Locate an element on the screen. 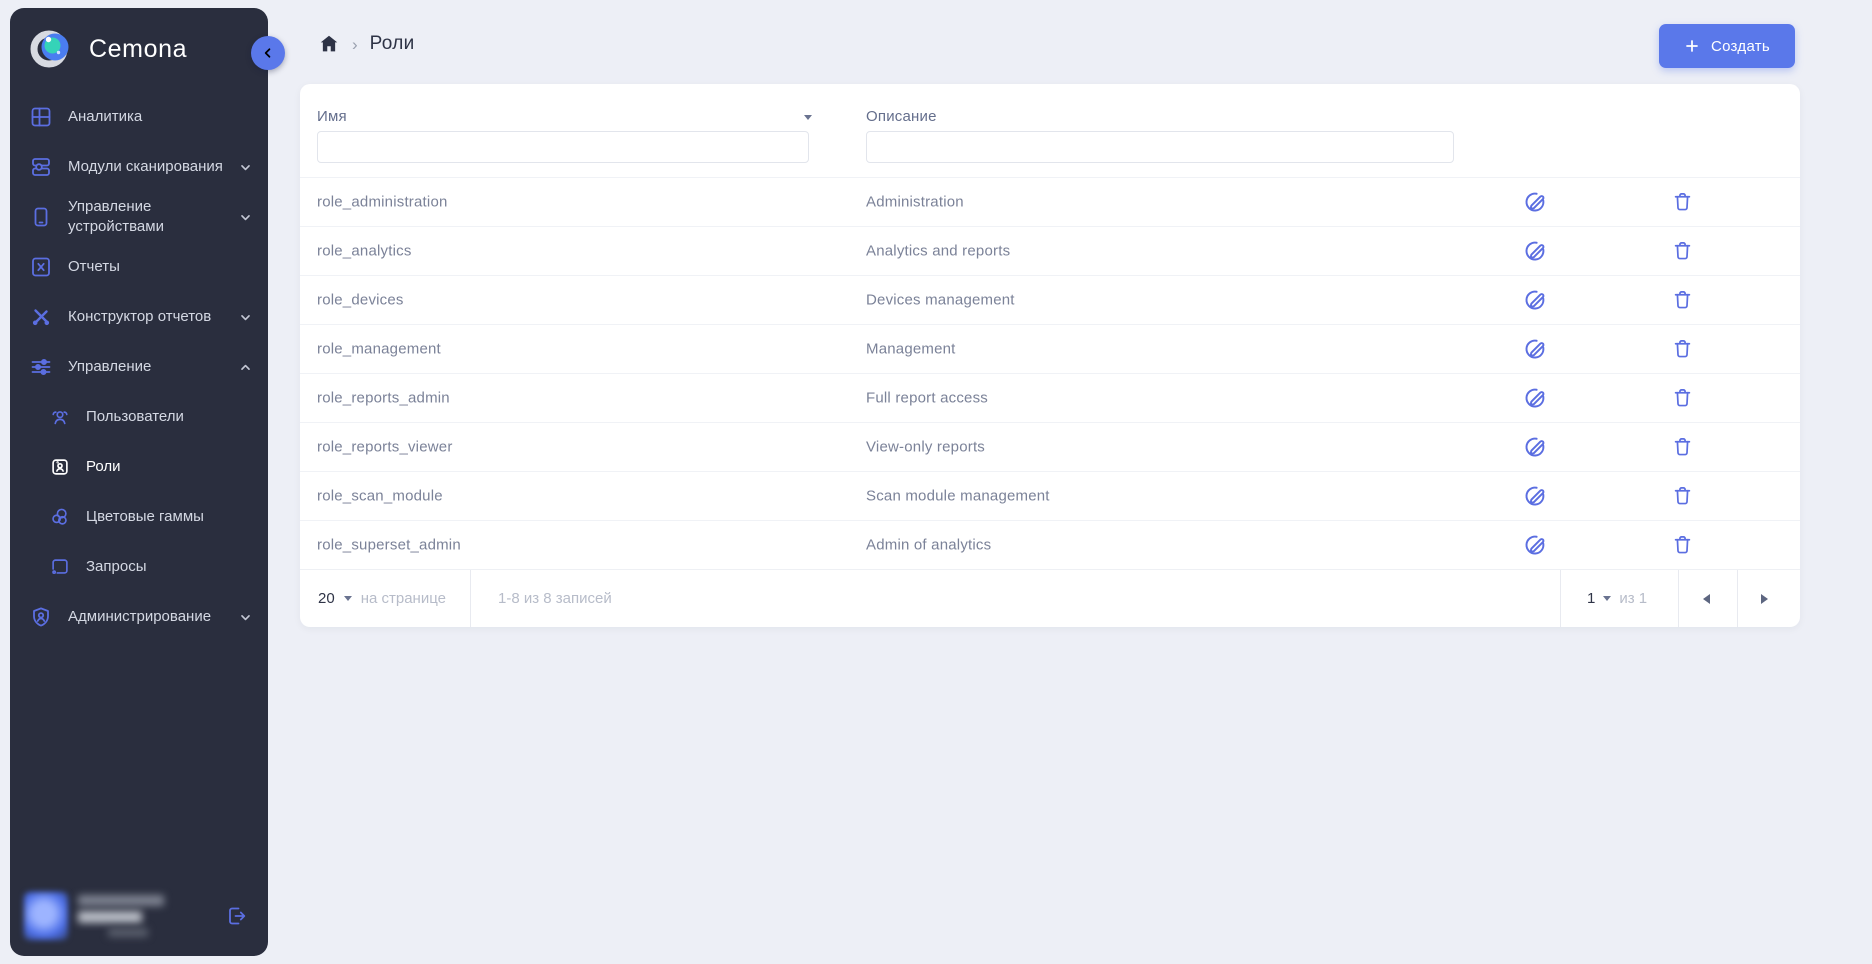 This screenshot has height=964, width=1872. sidebar-item-label: Конструктор отчетов is located at coordinates (140, 316).